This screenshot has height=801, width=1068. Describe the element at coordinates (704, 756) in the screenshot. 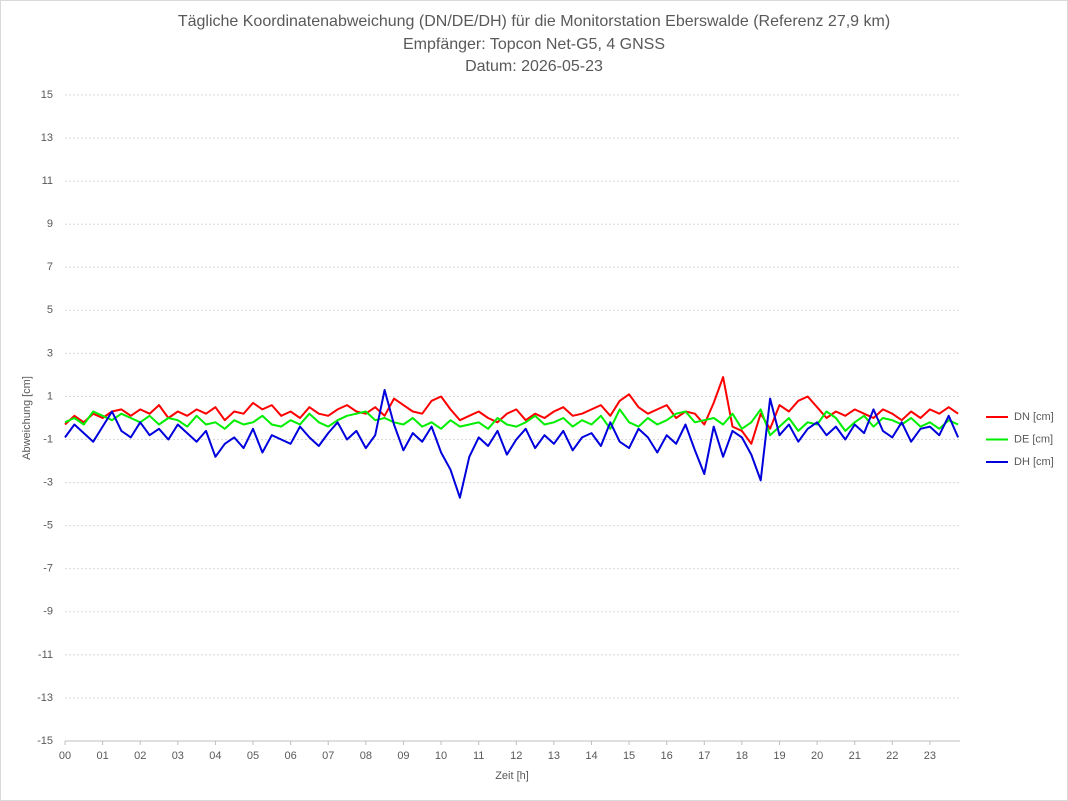

I see `x-tick-label: 17` at that location.